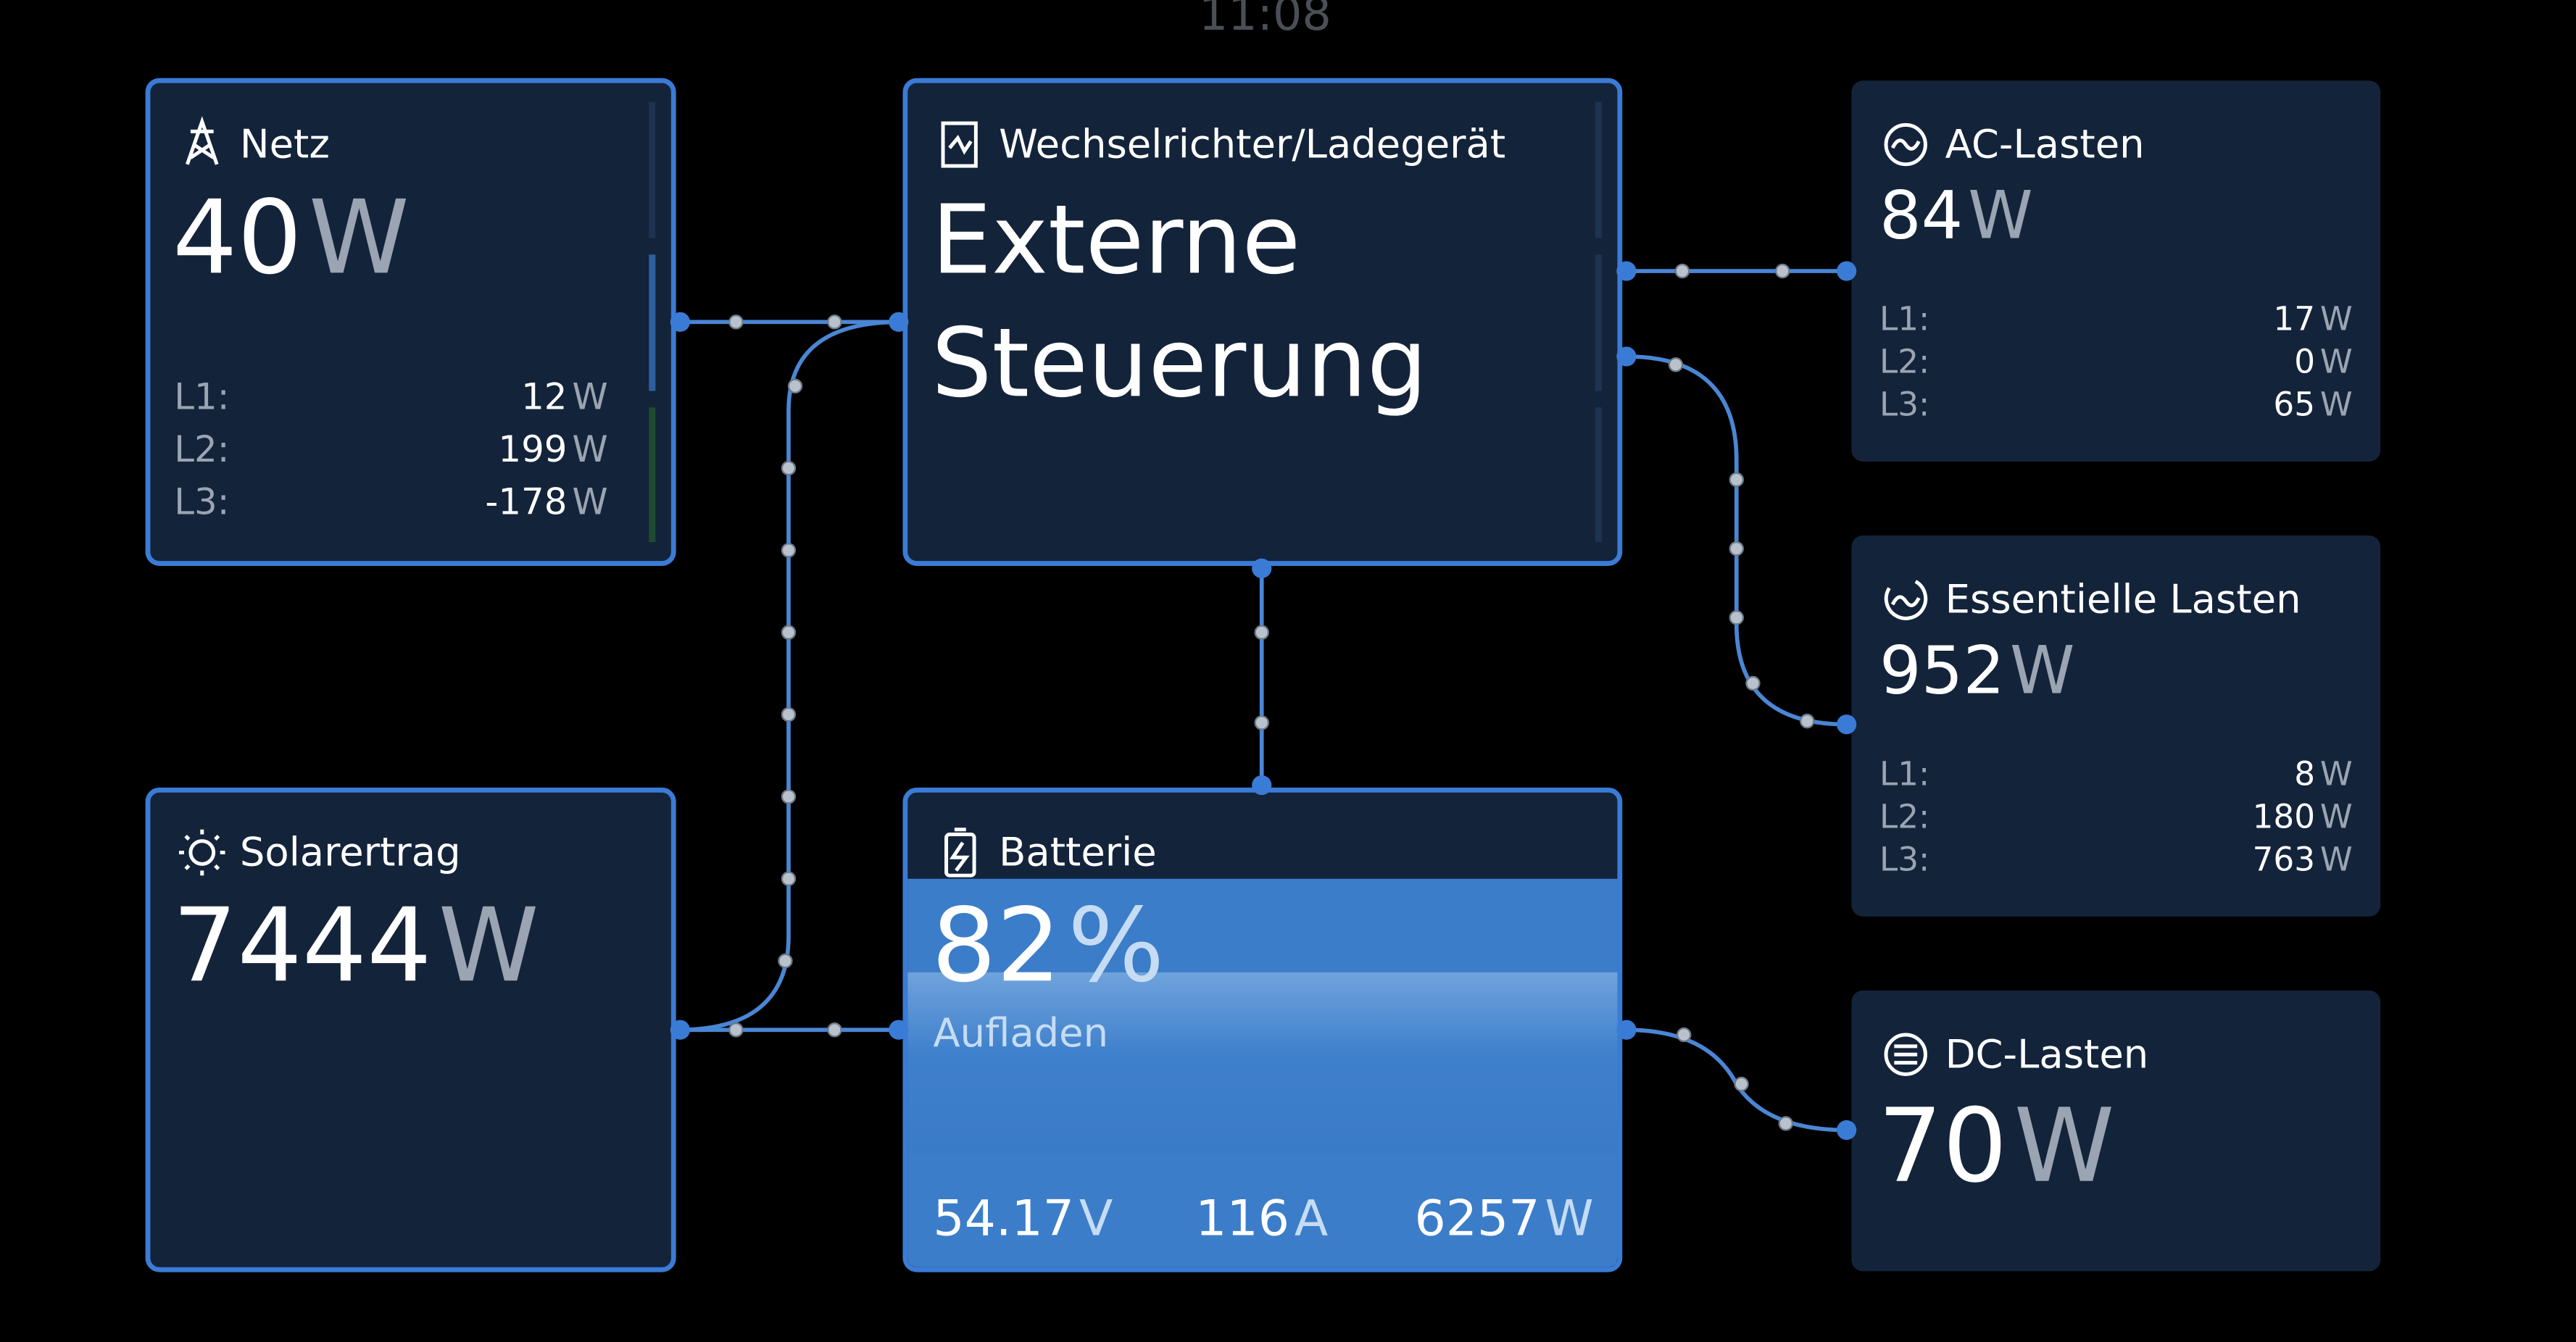 The image size is (2576, 1342). I want to click on tile-value: 952 W, so click(1976, 671).